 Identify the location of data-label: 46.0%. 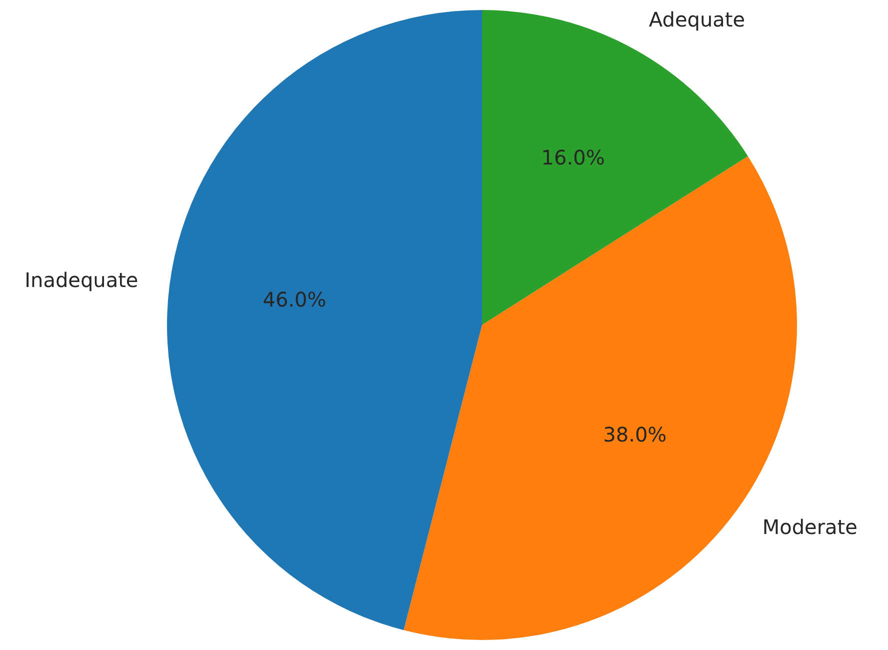
(294, 300).